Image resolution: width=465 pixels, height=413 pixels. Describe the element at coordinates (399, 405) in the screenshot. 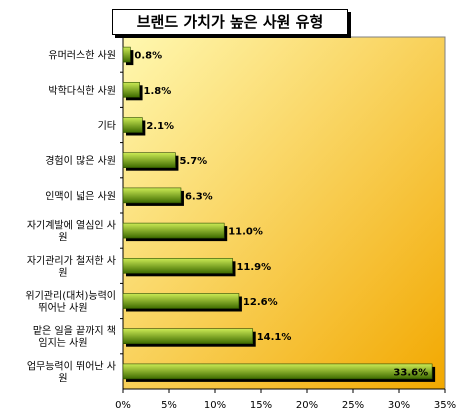

I see `x-tick-label: 30%` at that location.